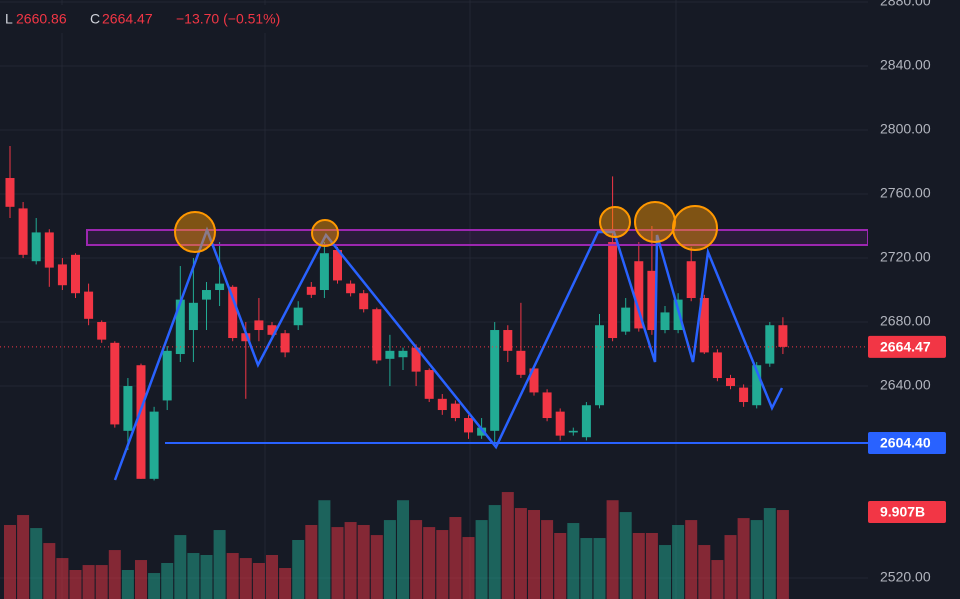 The height and width of the screenshot is (599, 960). What do you see at coordinates (95, 19) in the screenshot?
I see `close-prefix: C` at bounding box center [95, 19].